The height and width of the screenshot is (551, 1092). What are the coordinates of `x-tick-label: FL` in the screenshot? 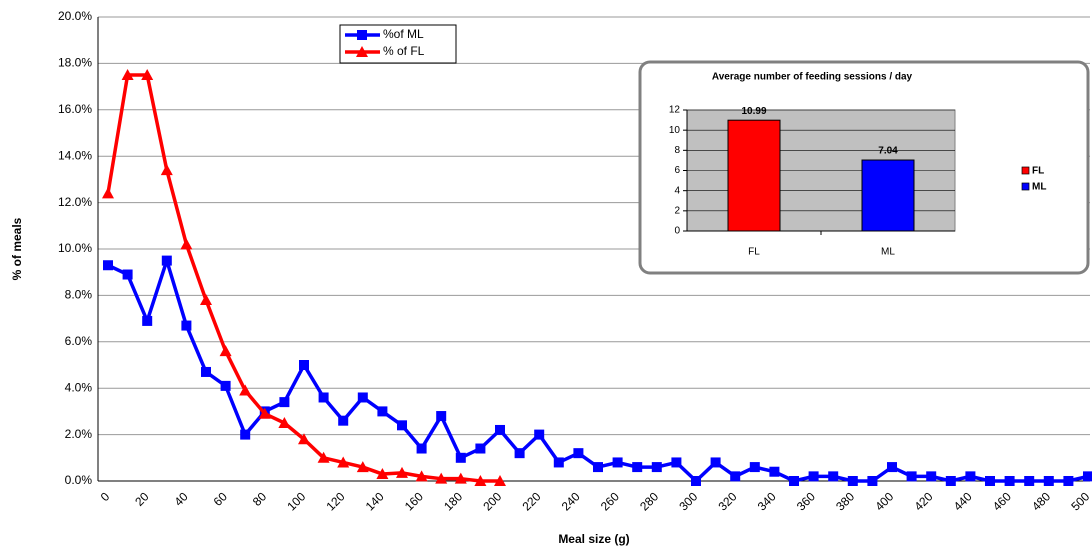 It's located at (754, 252).